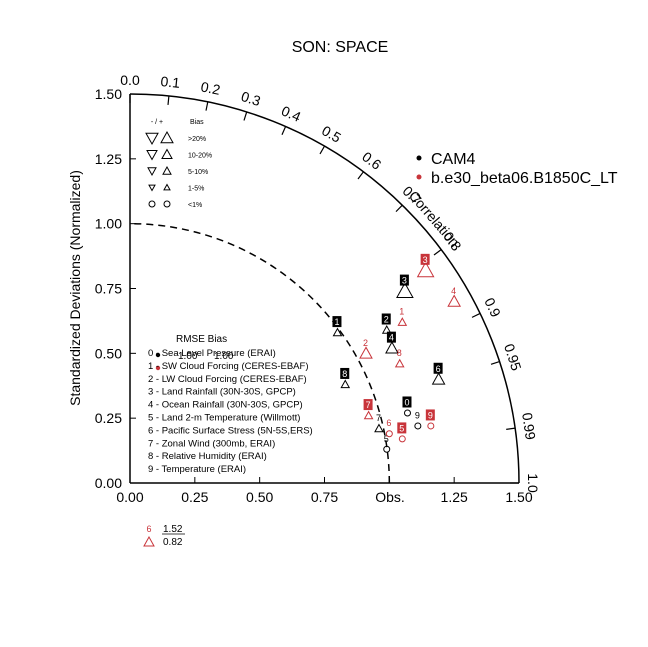 This screenshot has width=648, height=647. Describe the element at coordinates (212, 353) in the screenshot. I see `variable-item: 0 - Sea Level Pressure (ERAI)` at that location.